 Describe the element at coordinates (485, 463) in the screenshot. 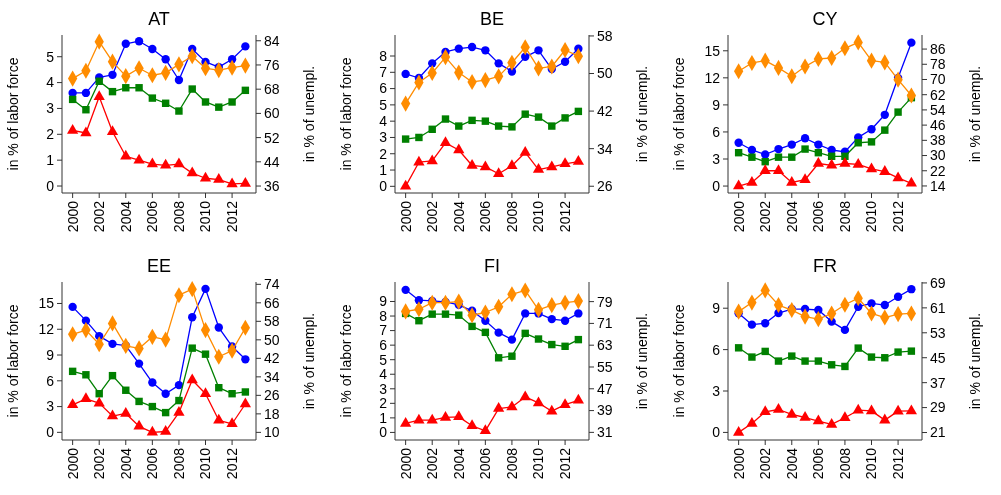

I see `x-tick-label: 2006` at that location.